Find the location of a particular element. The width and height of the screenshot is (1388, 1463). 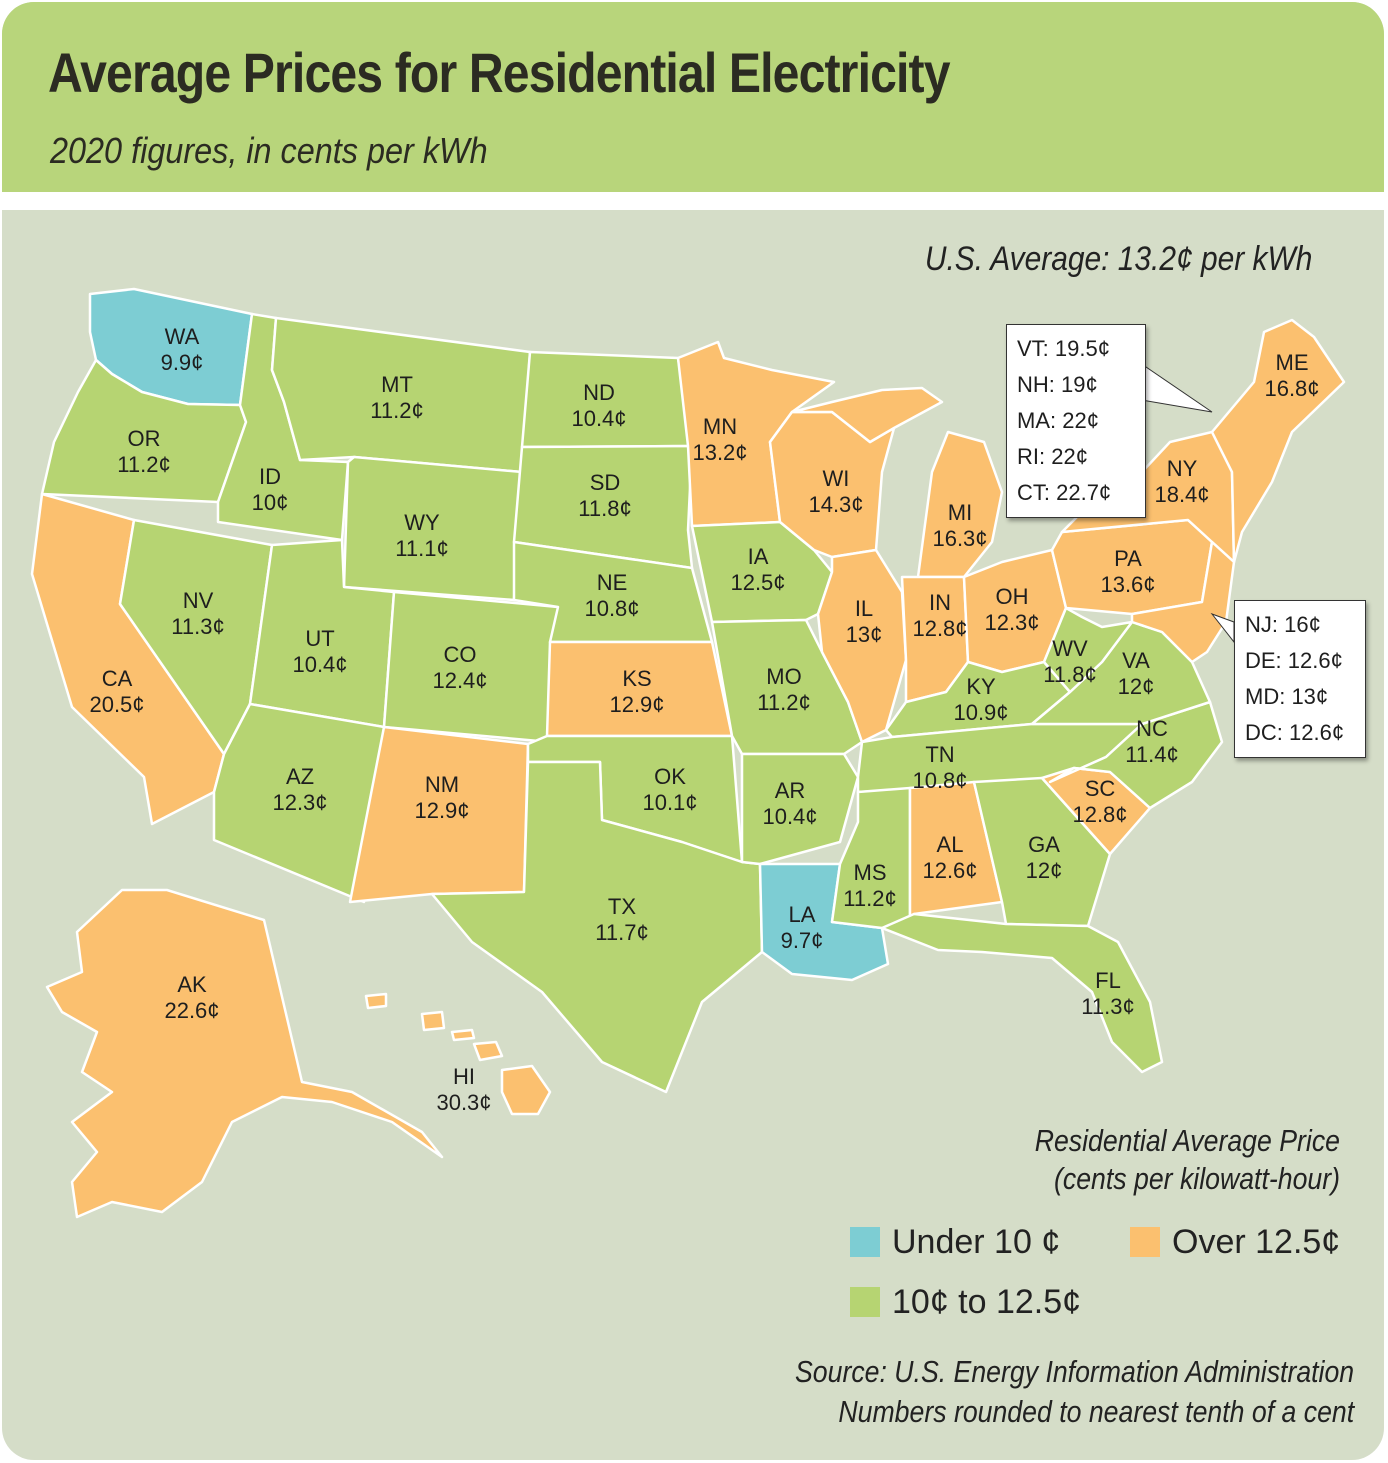

label-ar: AR 10.4¢ is located at coordinates (790, 803).